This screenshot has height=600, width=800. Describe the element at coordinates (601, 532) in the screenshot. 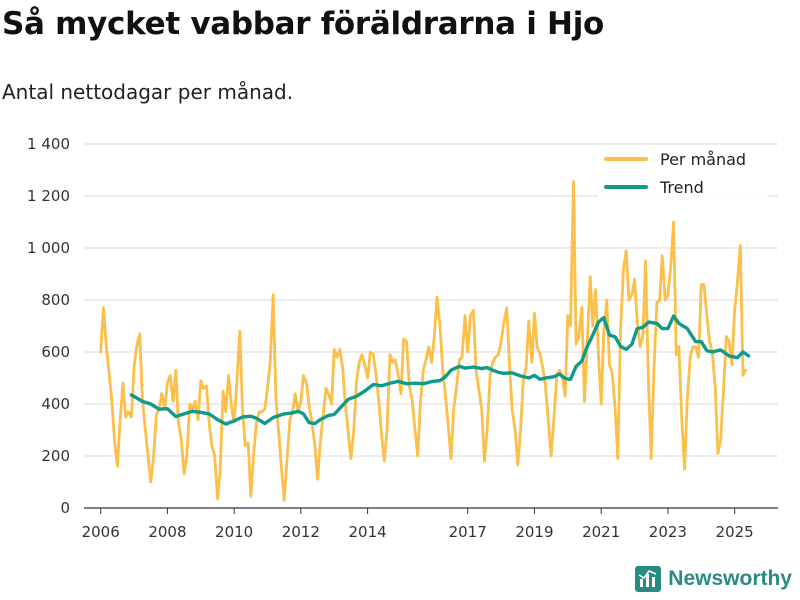

I see `x-tick-label-2021: 2021` at that location.